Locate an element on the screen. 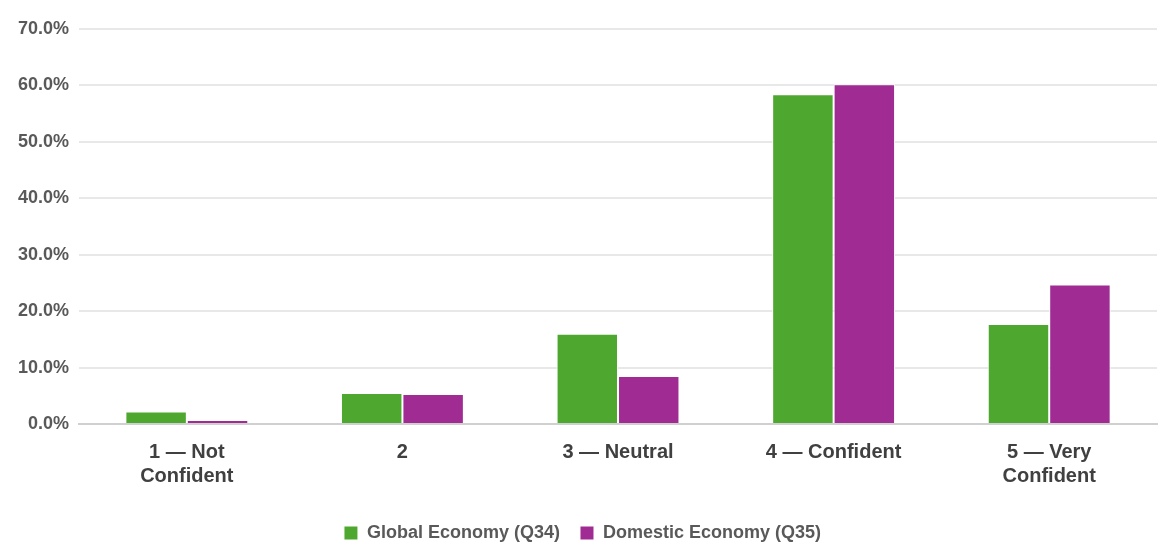 The height and width of the screenshot is (560, 1169). x-tick-label: 3 — Neutral is located at coordinates (618, 450).